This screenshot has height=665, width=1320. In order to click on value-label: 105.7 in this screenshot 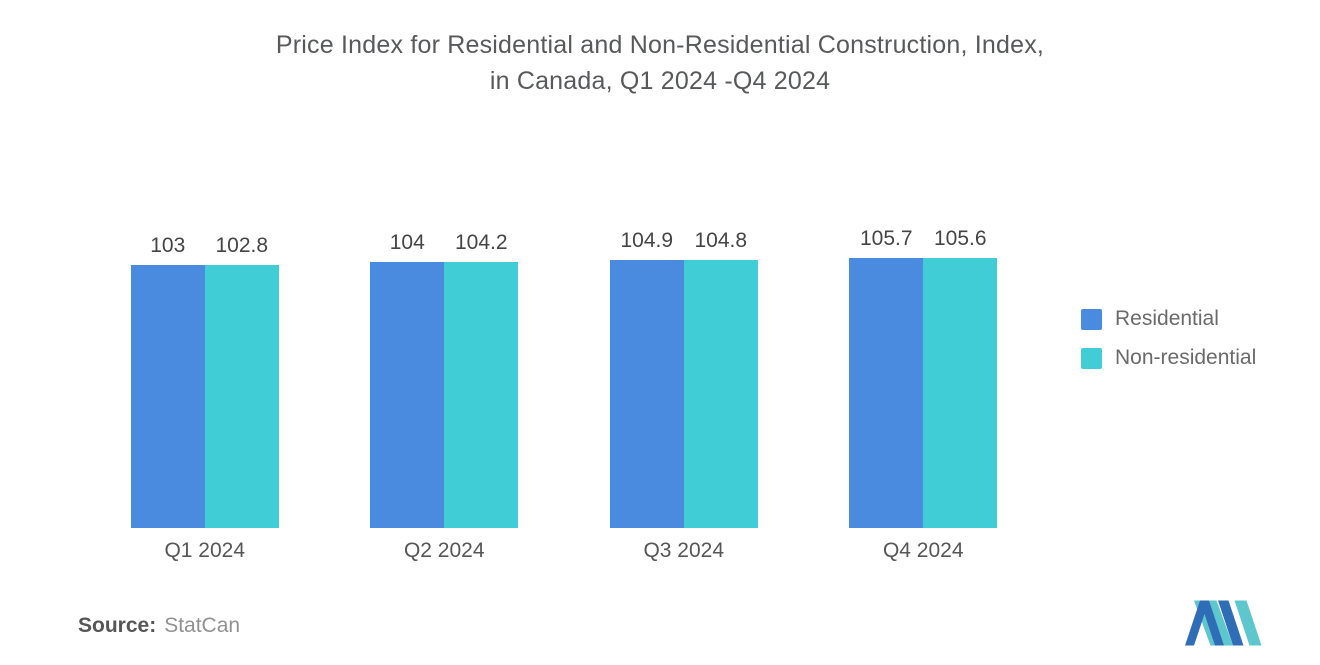, I will do `click(886, 238)`.